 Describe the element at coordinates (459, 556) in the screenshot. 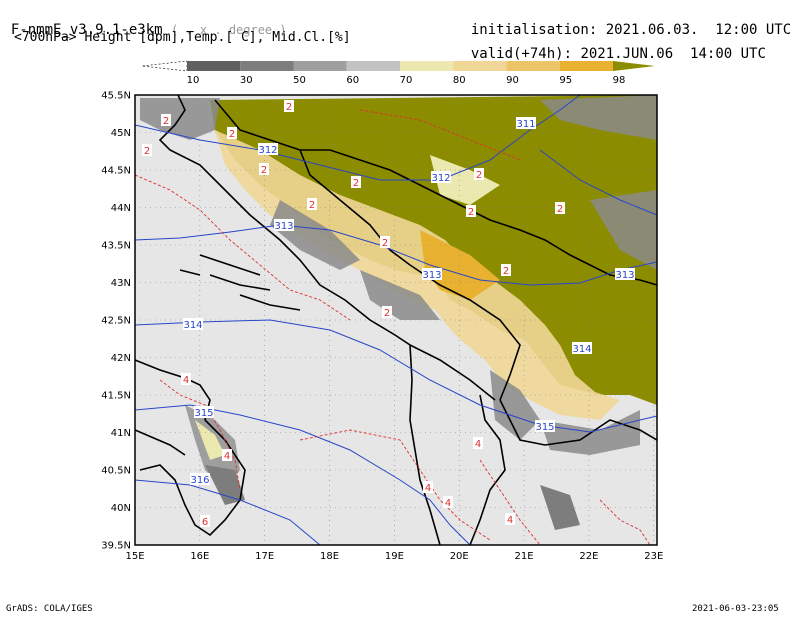

I see `longitude-label: 20E` at that location.